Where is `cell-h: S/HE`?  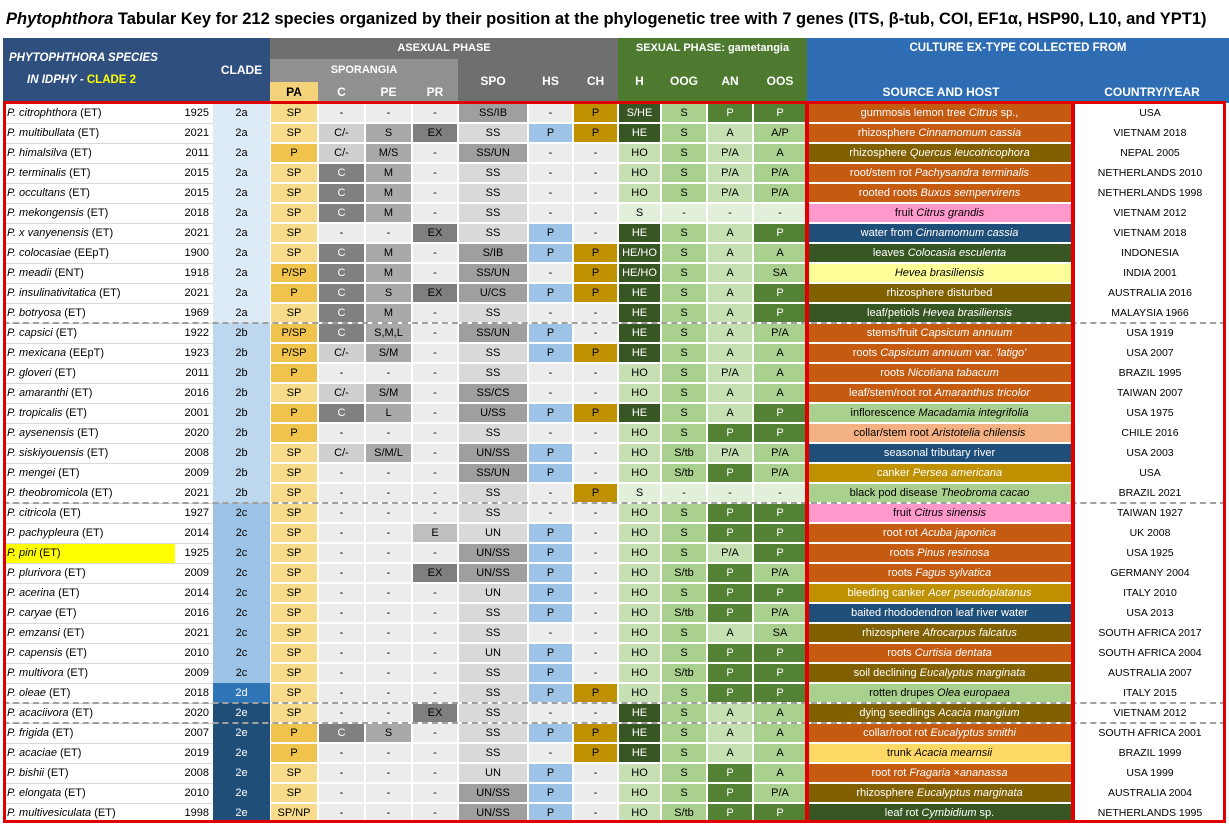 cell-h: S/HE is located at coordinates (639, 113).